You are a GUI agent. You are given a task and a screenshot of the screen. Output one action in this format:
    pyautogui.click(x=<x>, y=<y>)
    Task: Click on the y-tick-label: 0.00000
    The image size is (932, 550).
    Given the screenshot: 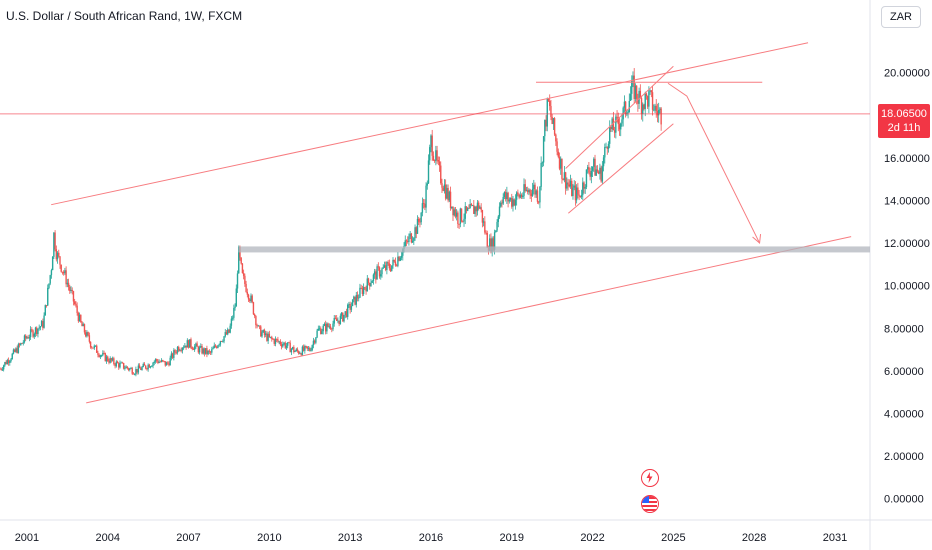 What is the action you would take?
    pyautogui.click(x=904, y=500)
    